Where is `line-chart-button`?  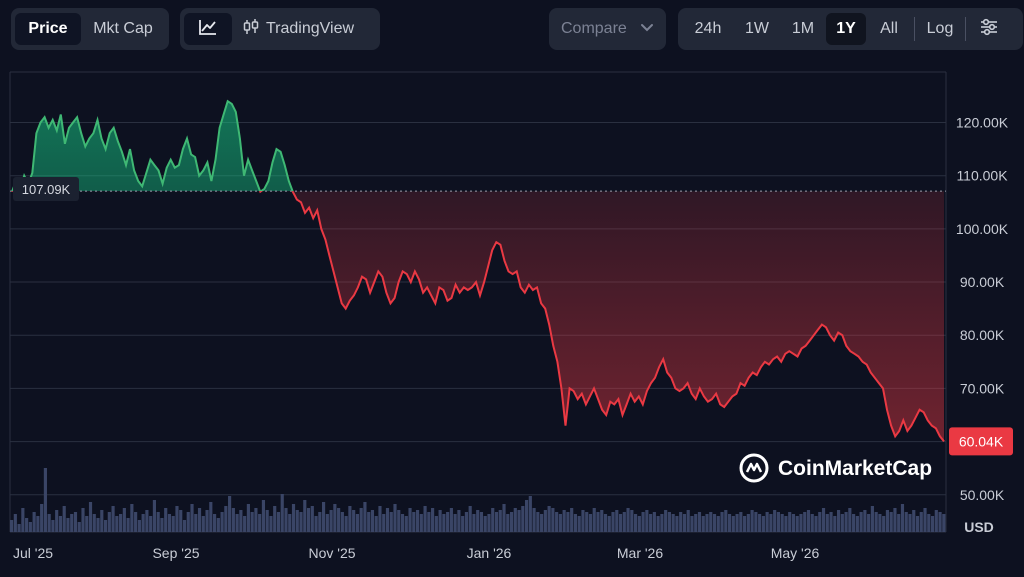
line-chart-button is located at coordinates (208, 29).